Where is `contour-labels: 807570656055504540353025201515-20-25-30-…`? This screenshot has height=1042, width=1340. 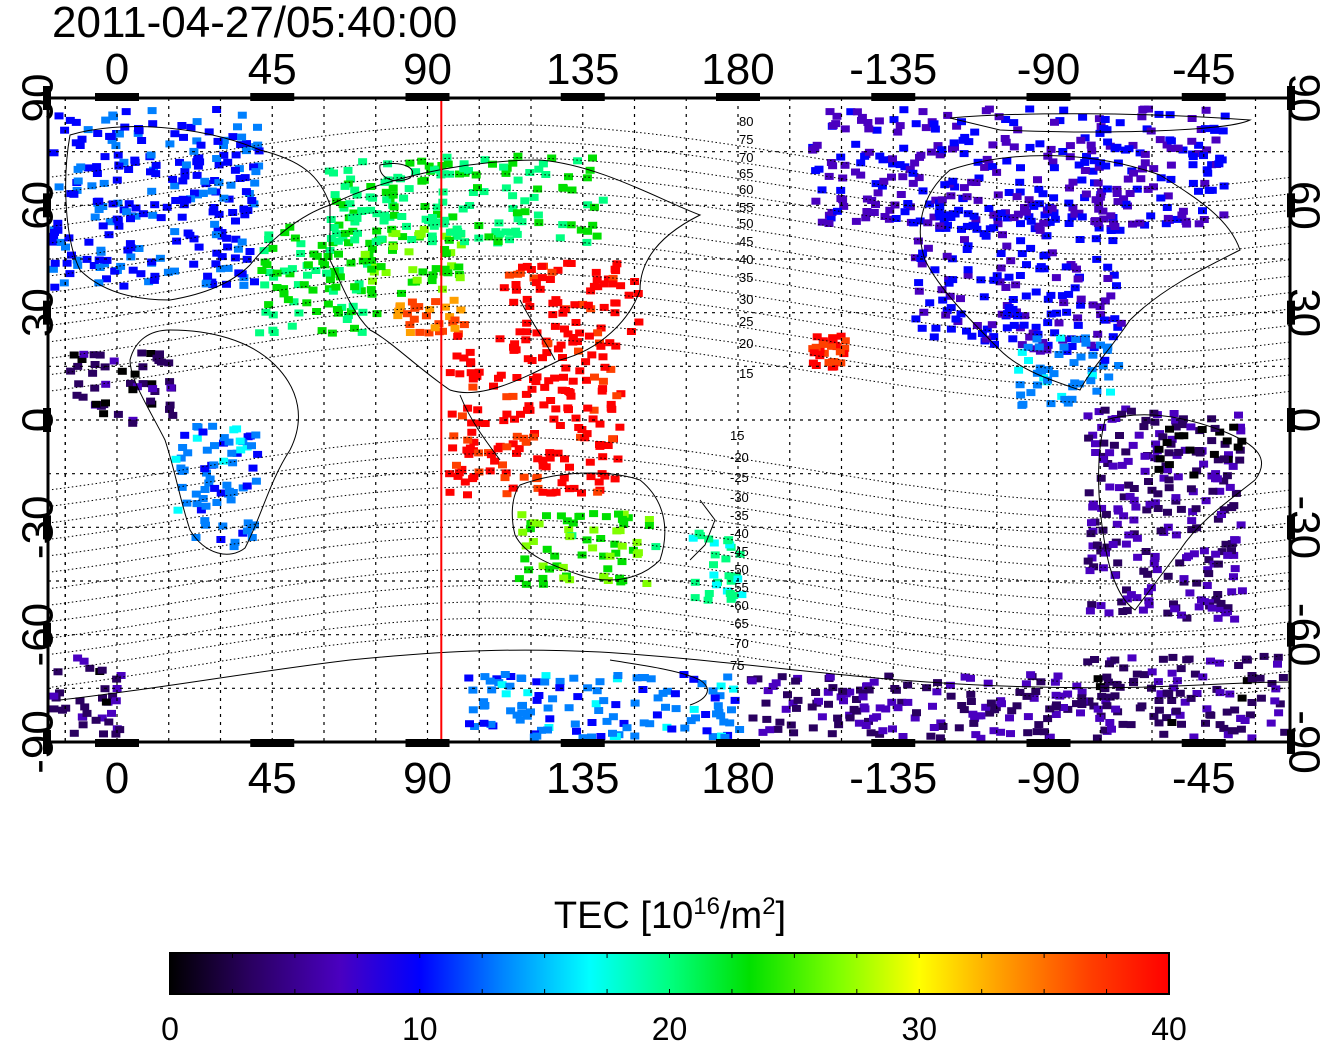 contour-labels: 807570656055504540353025201515-20-25-30-… is located at coordinates (741, 393).